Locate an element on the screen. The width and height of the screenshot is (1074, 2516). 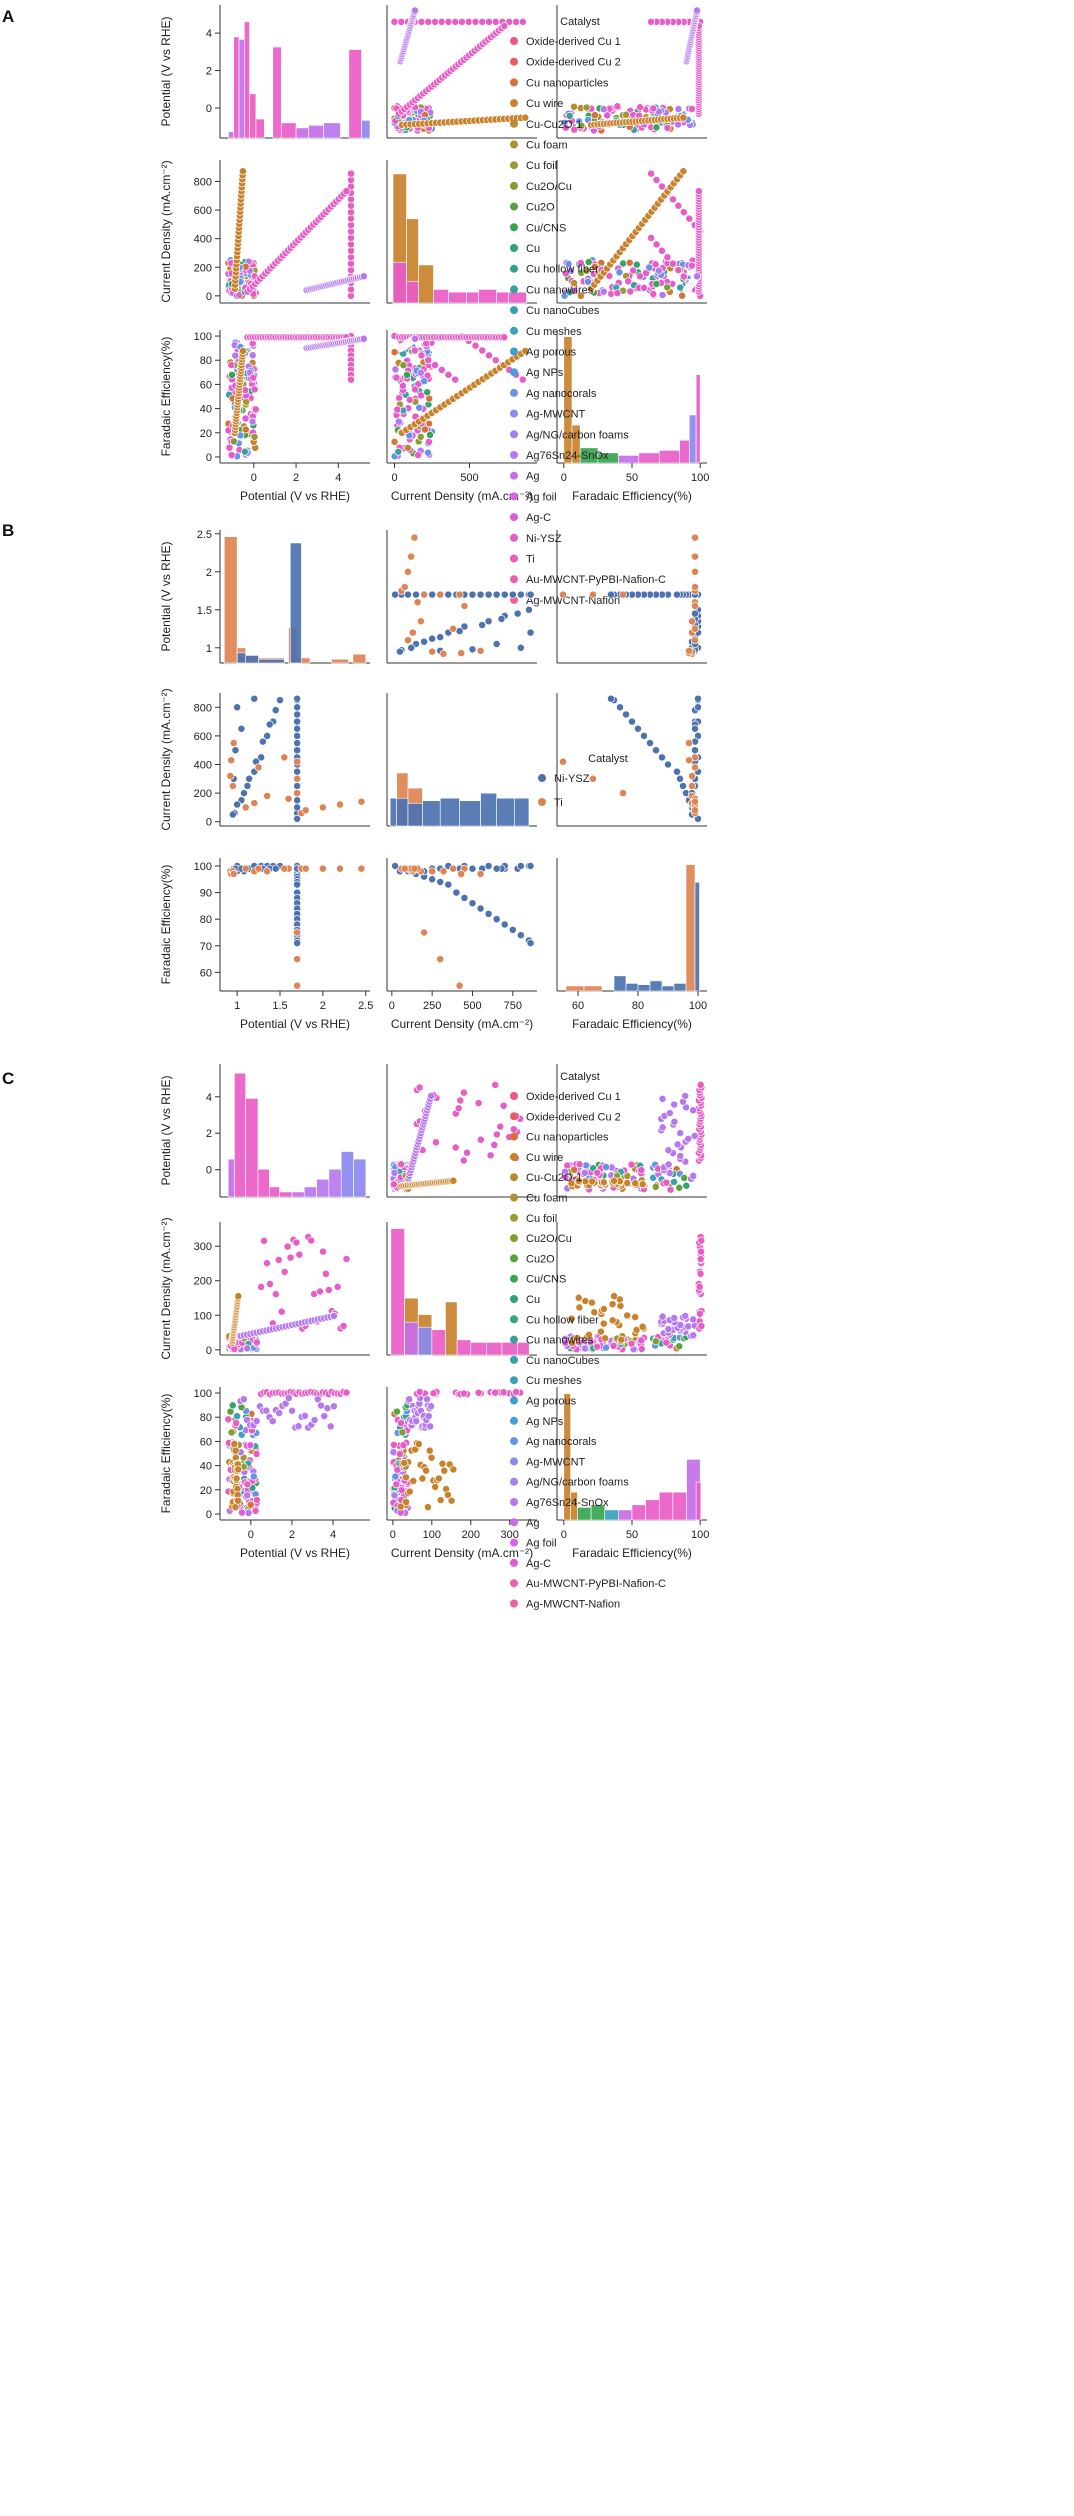
legend-label: Cu meshes is located at coordinates (554, 332).